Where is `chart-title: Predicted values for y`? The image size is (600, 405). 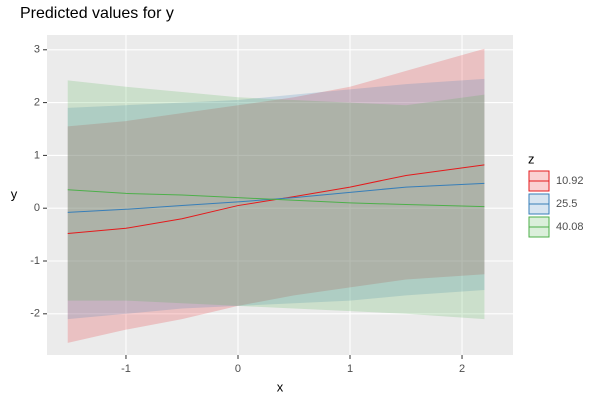 chart-title: Predicted values for y is located at coordinates (97, 13).